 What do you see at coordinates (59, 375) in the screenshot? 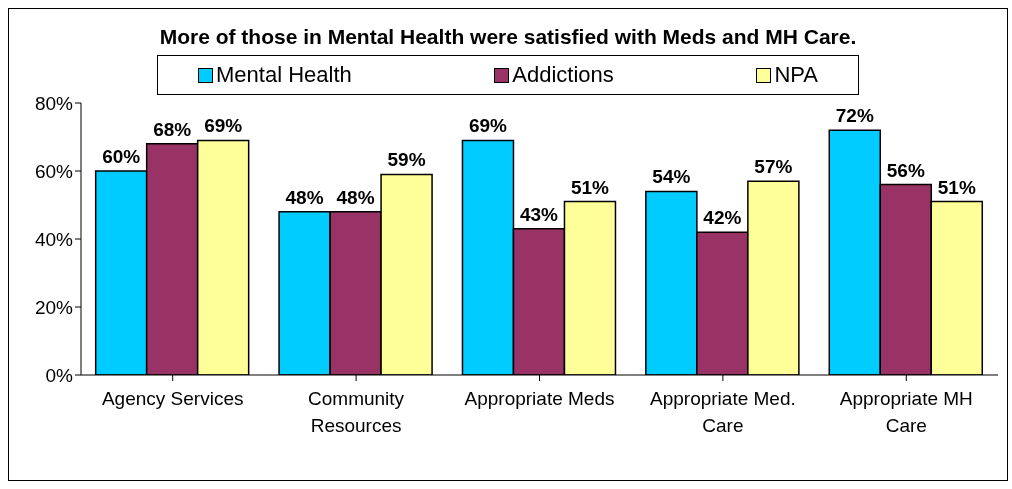
I see `y-tick-label: 0%` at bounding box center [59, 375].